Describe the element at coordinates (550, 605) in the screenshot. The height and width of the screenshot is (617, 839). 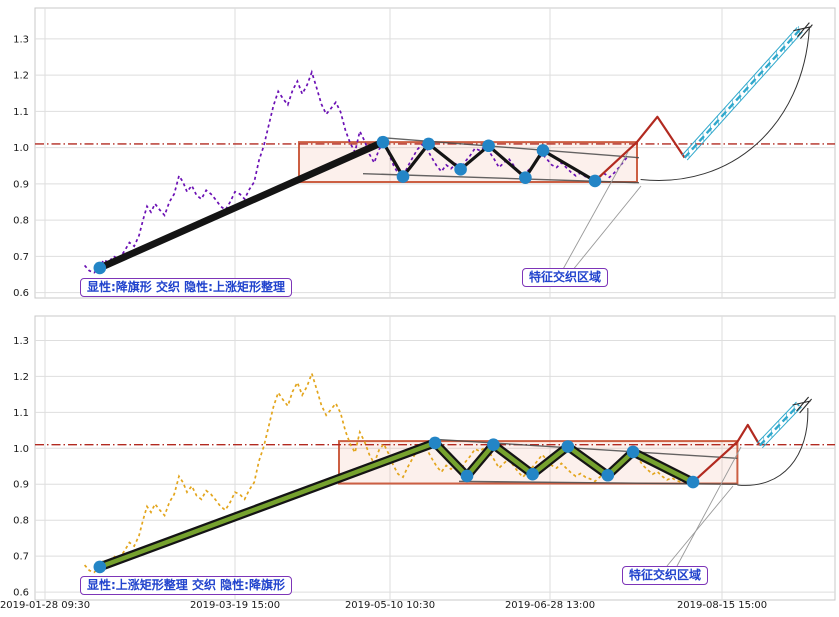
I see `x-tick-label: 2019-06-28 13:00` at that location.